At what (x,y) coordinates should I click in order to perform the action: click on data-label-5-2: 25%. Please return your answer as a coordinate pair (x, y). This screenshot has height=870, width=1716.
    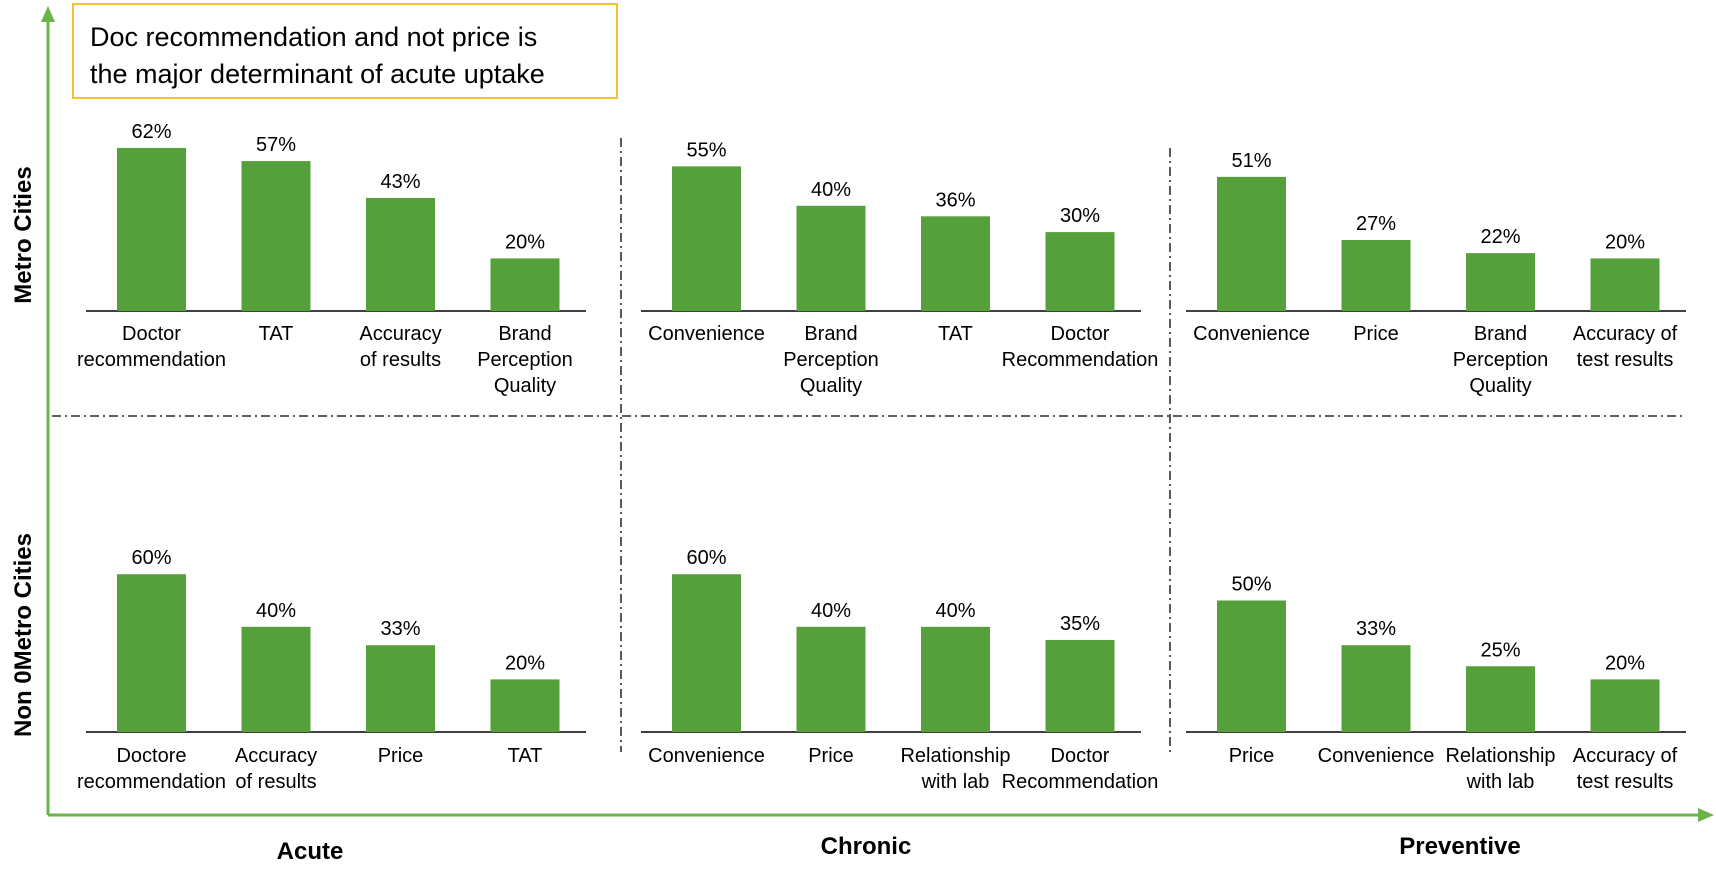
    Looking at the image, I should click on (1500, 650).